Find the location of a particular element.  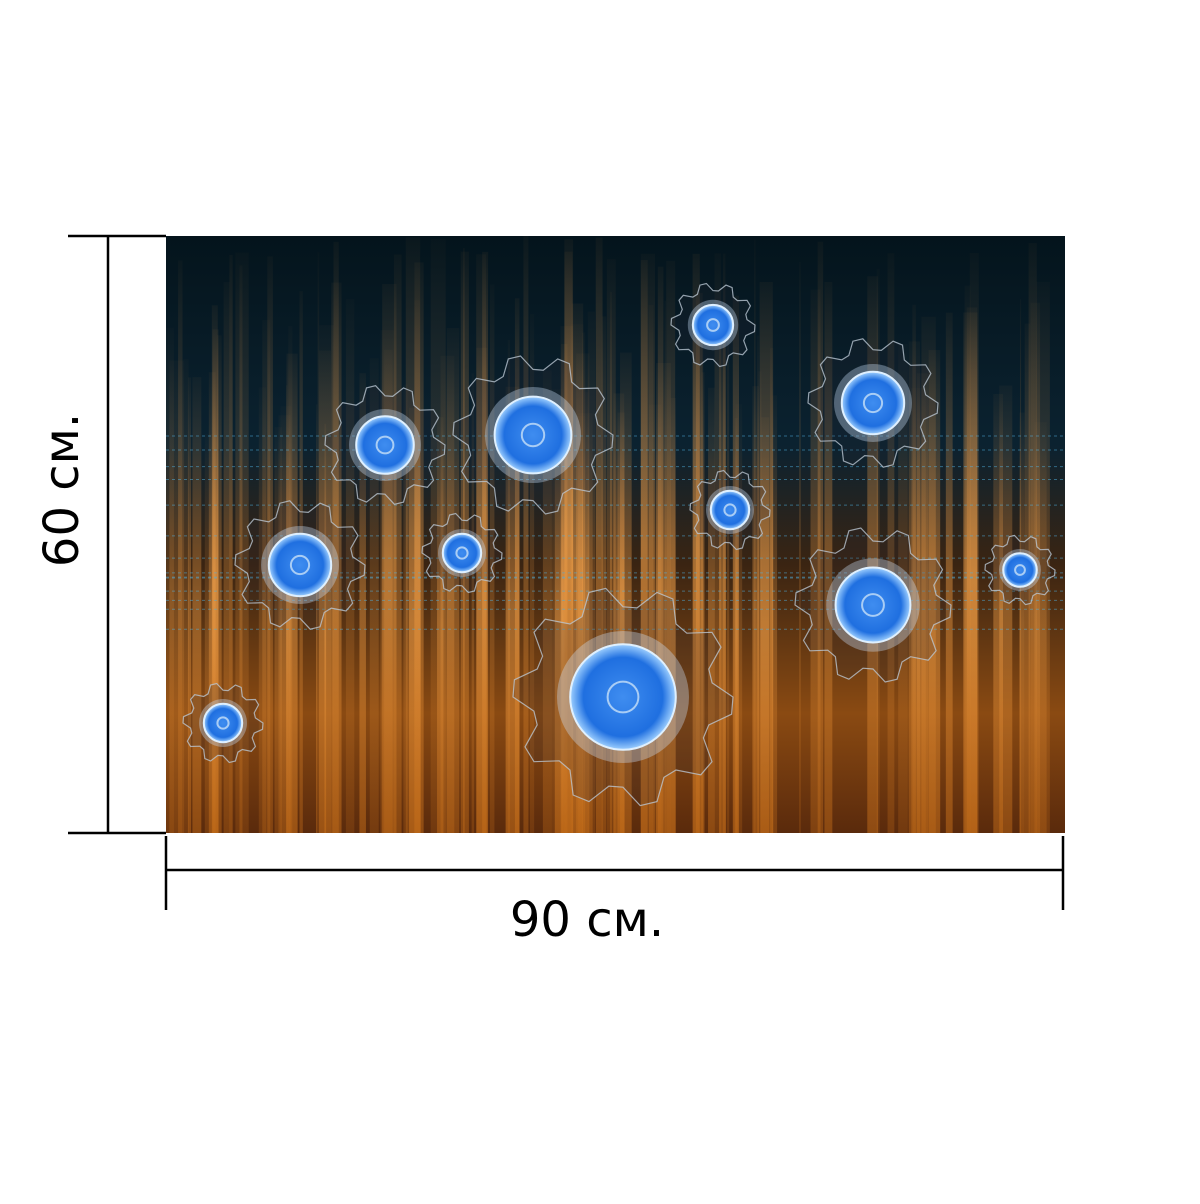

height-label: 60 см. is located at coordinates (62, 490).